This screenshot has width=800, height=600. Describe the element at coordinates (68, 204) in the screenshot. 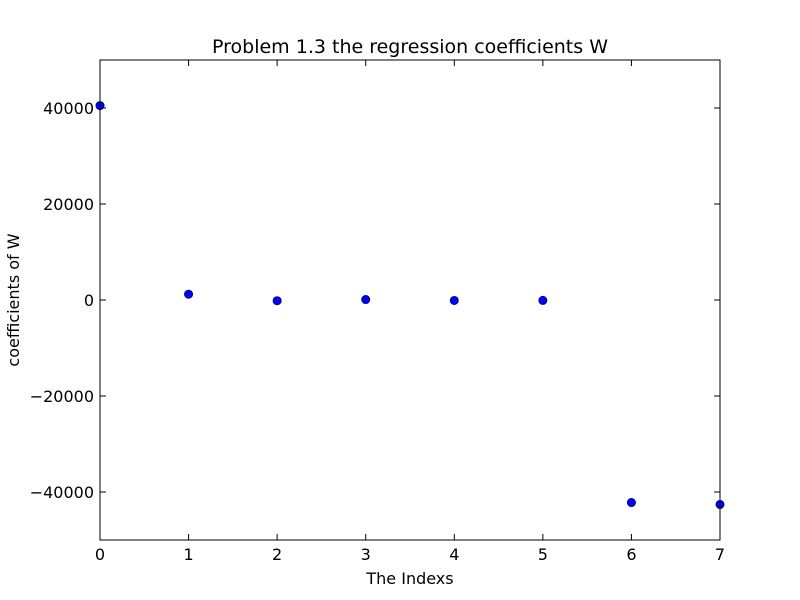

I see `y-tick-label: 20000` at that location.